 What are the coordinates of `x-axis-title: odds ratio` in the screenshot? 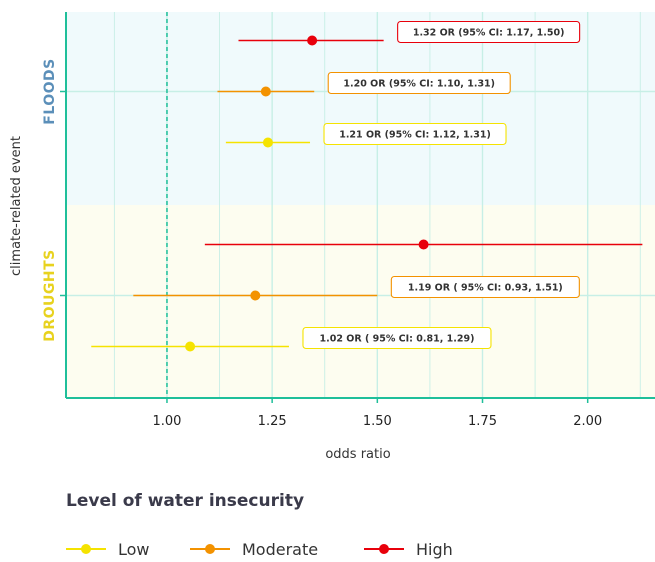 It's located at (357, 454).